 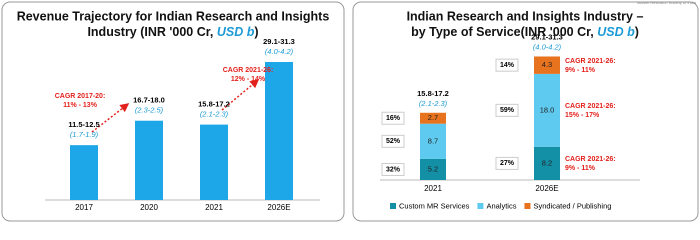 I want to click on legend-label: Syndicated / Publishing, so click(x=572, y=205).